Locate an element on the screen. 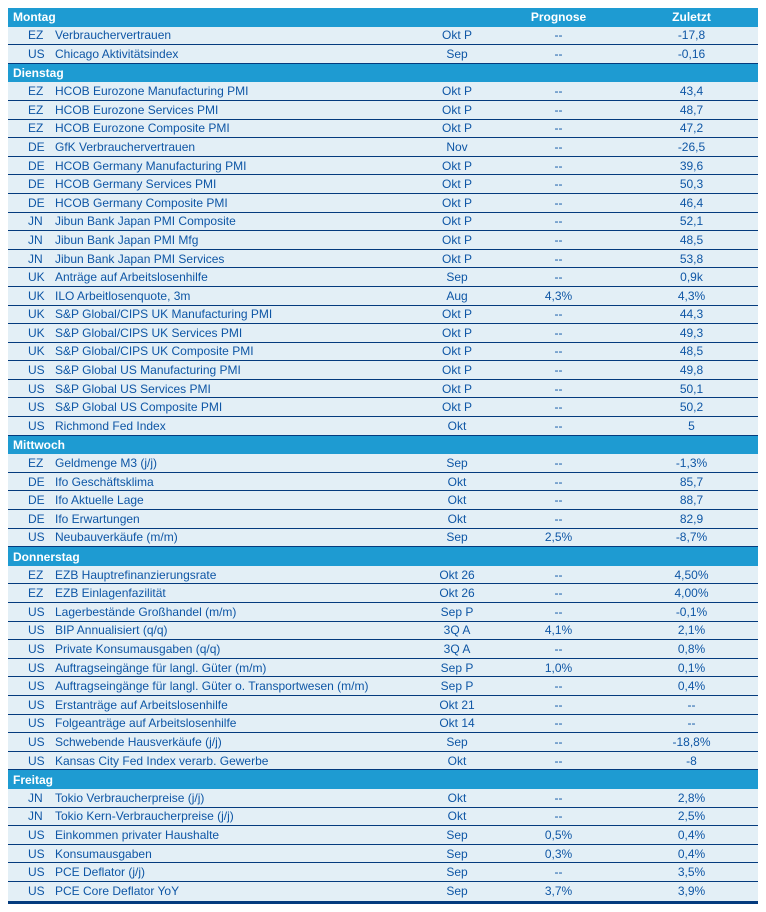 The image size is (766, 912). table-row: EZ HCOB Eurozone Services PMI Okt P -- 48,7 is located at coordinates (383, 110).